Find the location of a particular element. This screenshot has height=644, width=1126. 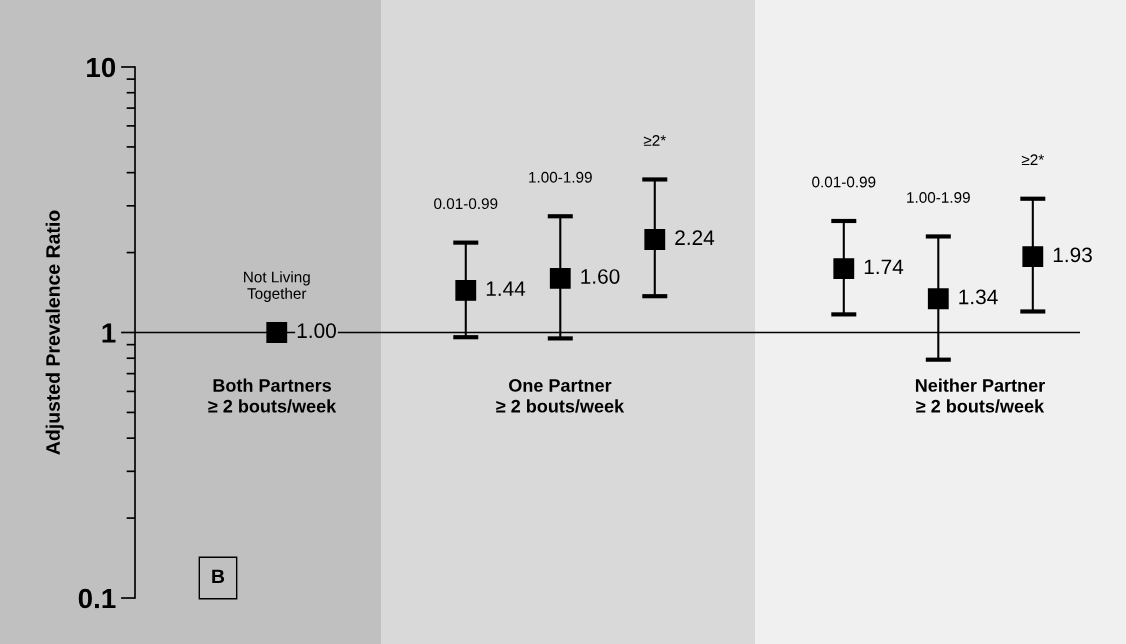

data-label: 1.44 is located at coordinates (506, 288).